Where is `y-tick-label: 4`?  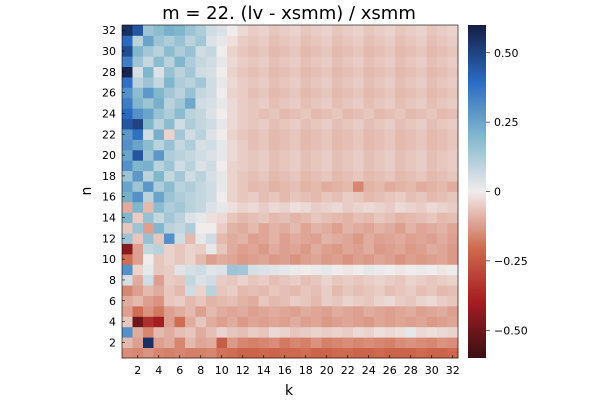 y-tick-label: 4 is located at coordinates (112, 322).